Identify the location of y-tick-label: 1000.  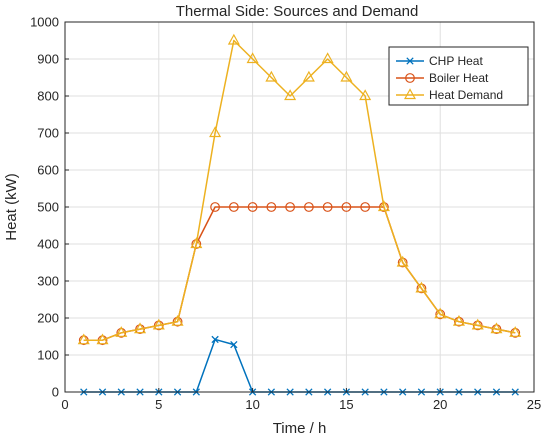
(44, 22).